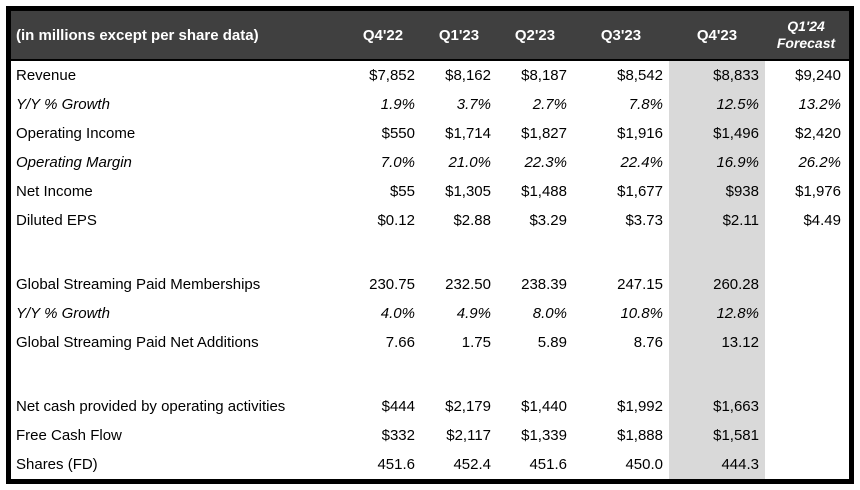 The width and height of the screenshot is (860, 490). I want to click on value-cell-highlighted: 13.12, so click(717, 342).